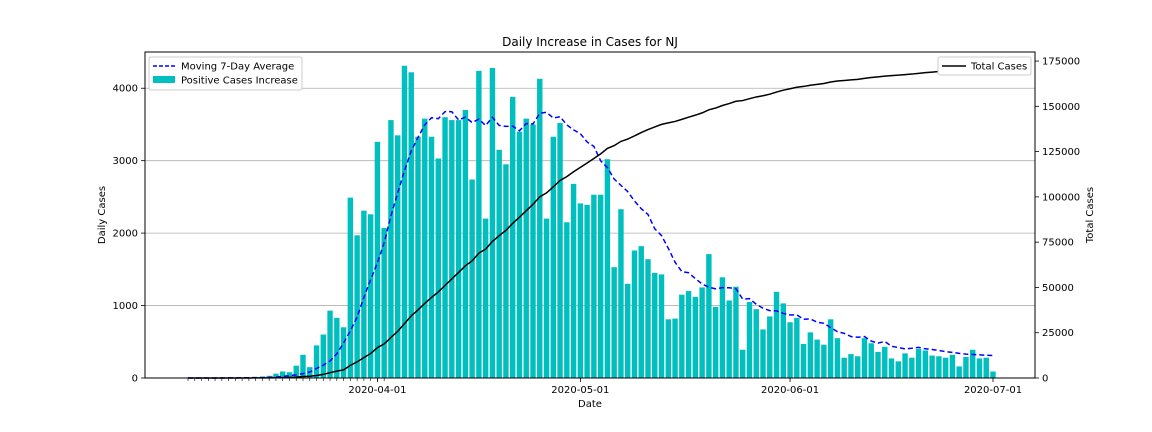 The height and width of the screenshot is (432, 1152). I want to click on y2-tick-label: 125000, so click(1061, 152).